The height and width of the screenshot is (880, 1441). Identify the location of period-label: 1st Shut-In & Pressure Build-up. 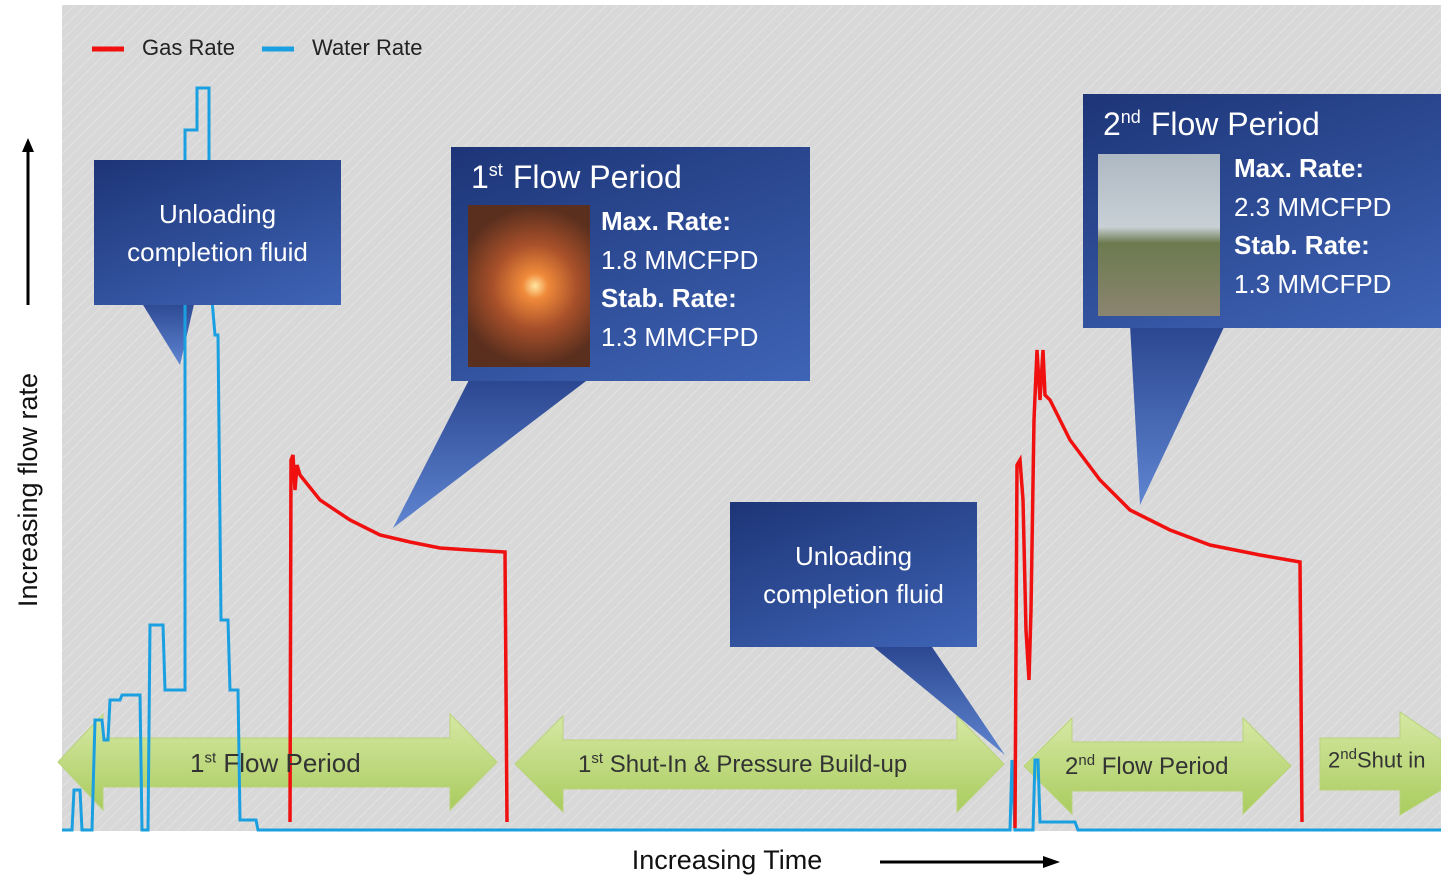
(742, 764).